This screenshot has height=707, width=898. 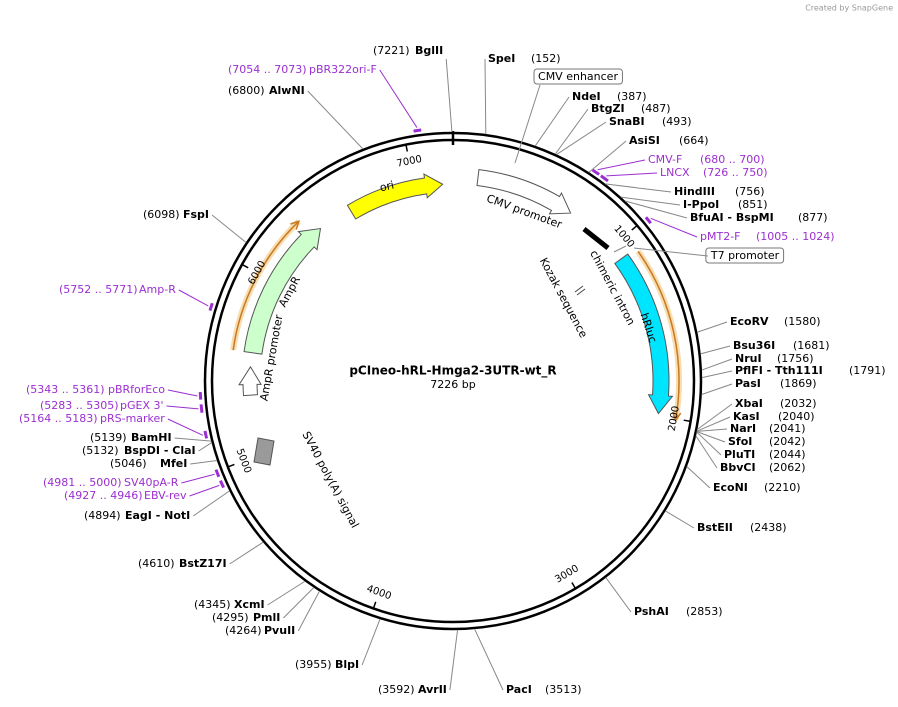 What do you see at coordinates (732, 217) in the screenshot?
I see `enzyme-name: BfuAI - BspMI` at bounding box center [732, 217].